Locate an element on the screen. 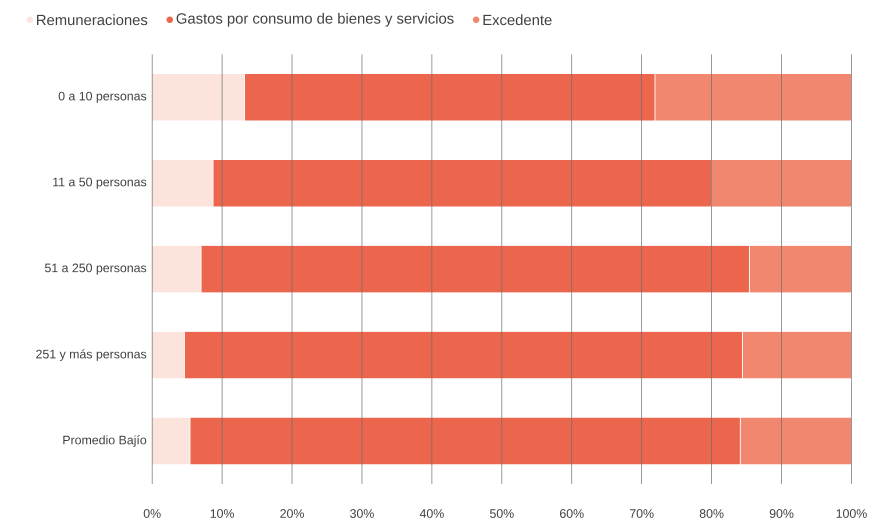  x-tick-label: 60% is located at coordinates (572, 513).